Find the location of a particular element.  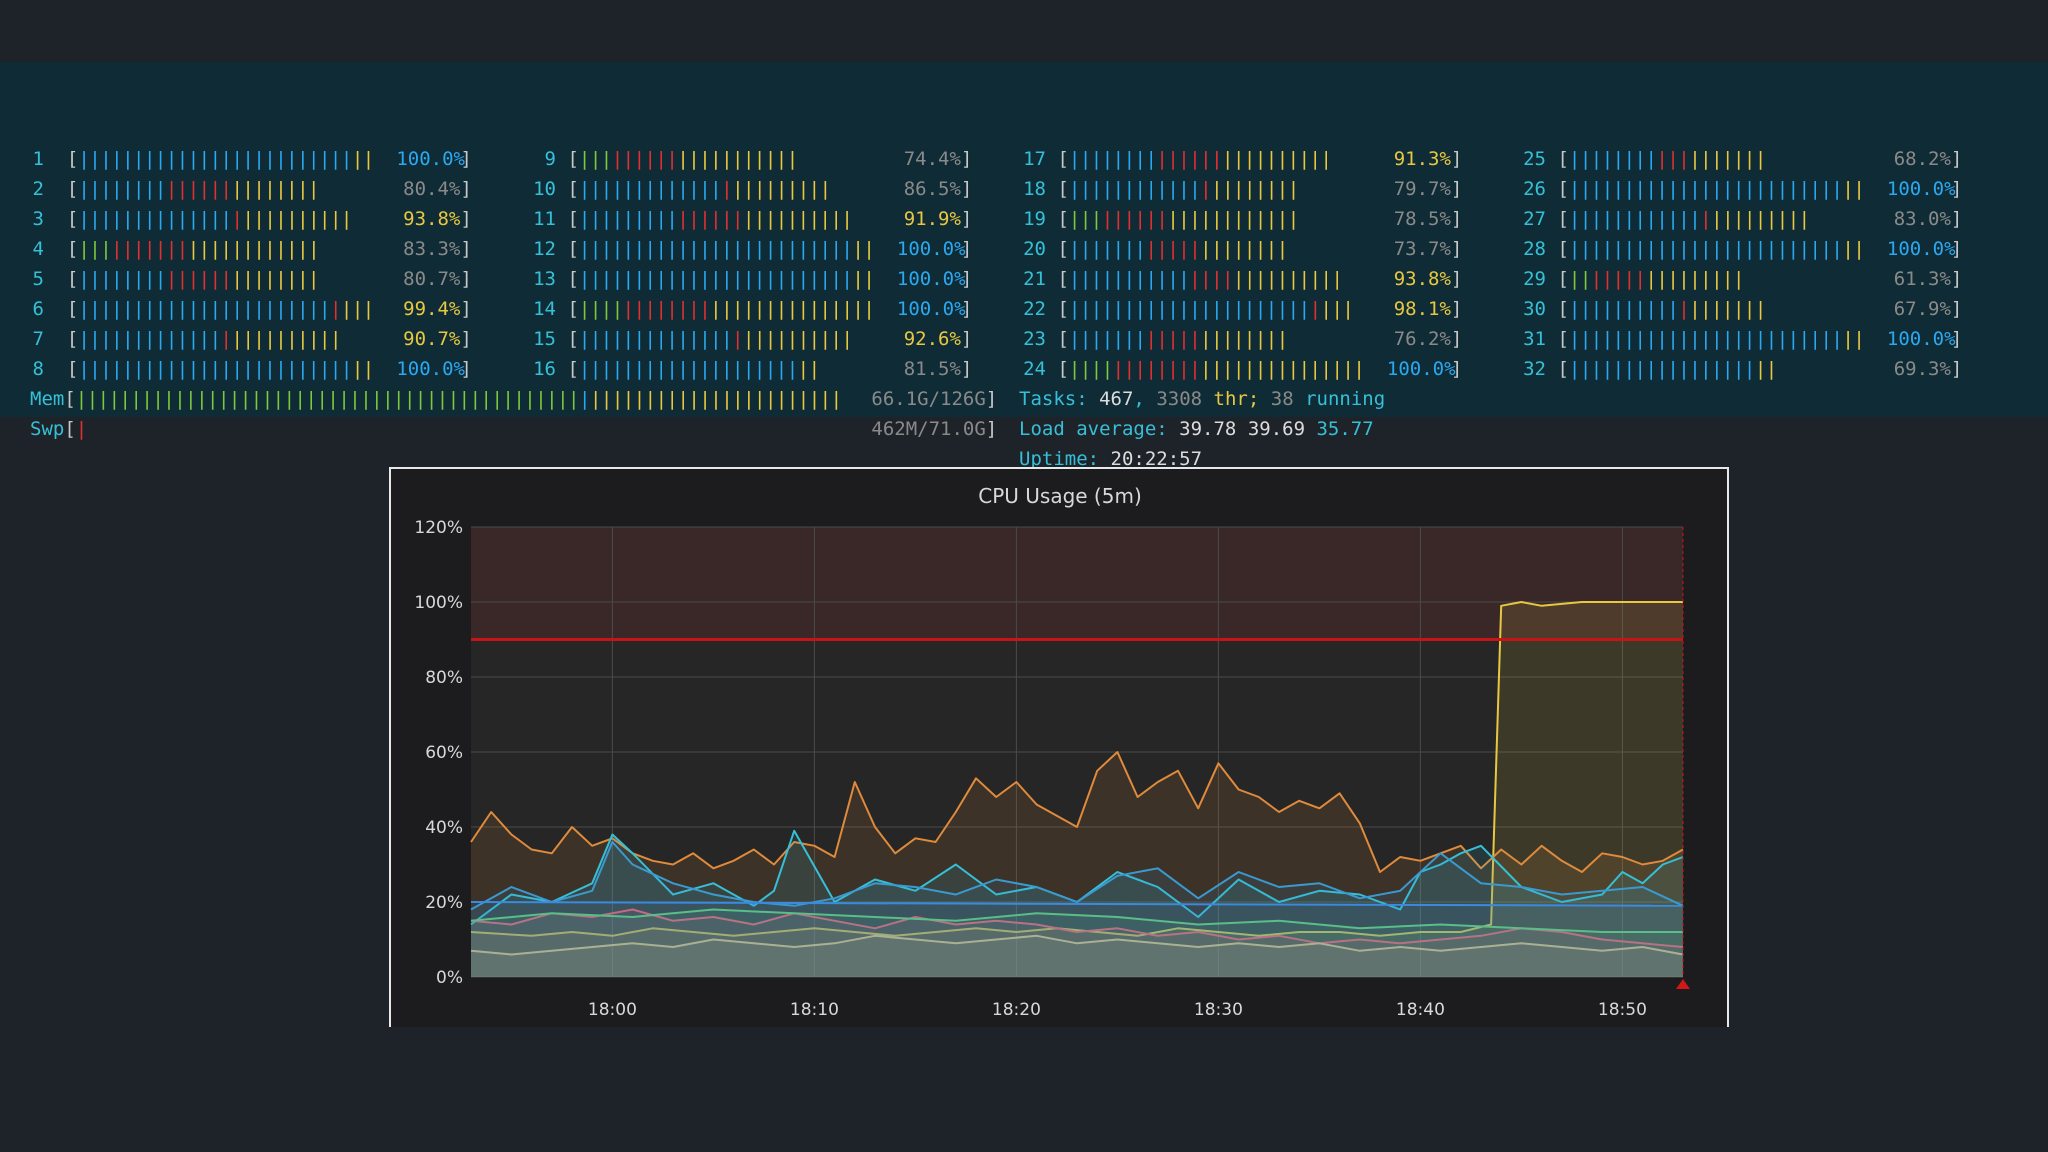

cpu-meter-number: 5 is located at coordinates (38, 279).